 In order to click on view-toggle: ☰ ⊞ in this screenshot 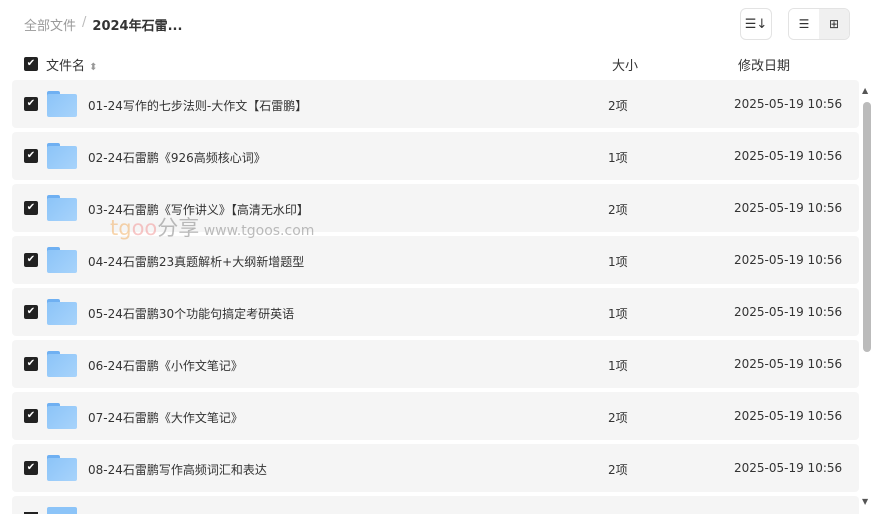, I will do `click(819, 24)`.